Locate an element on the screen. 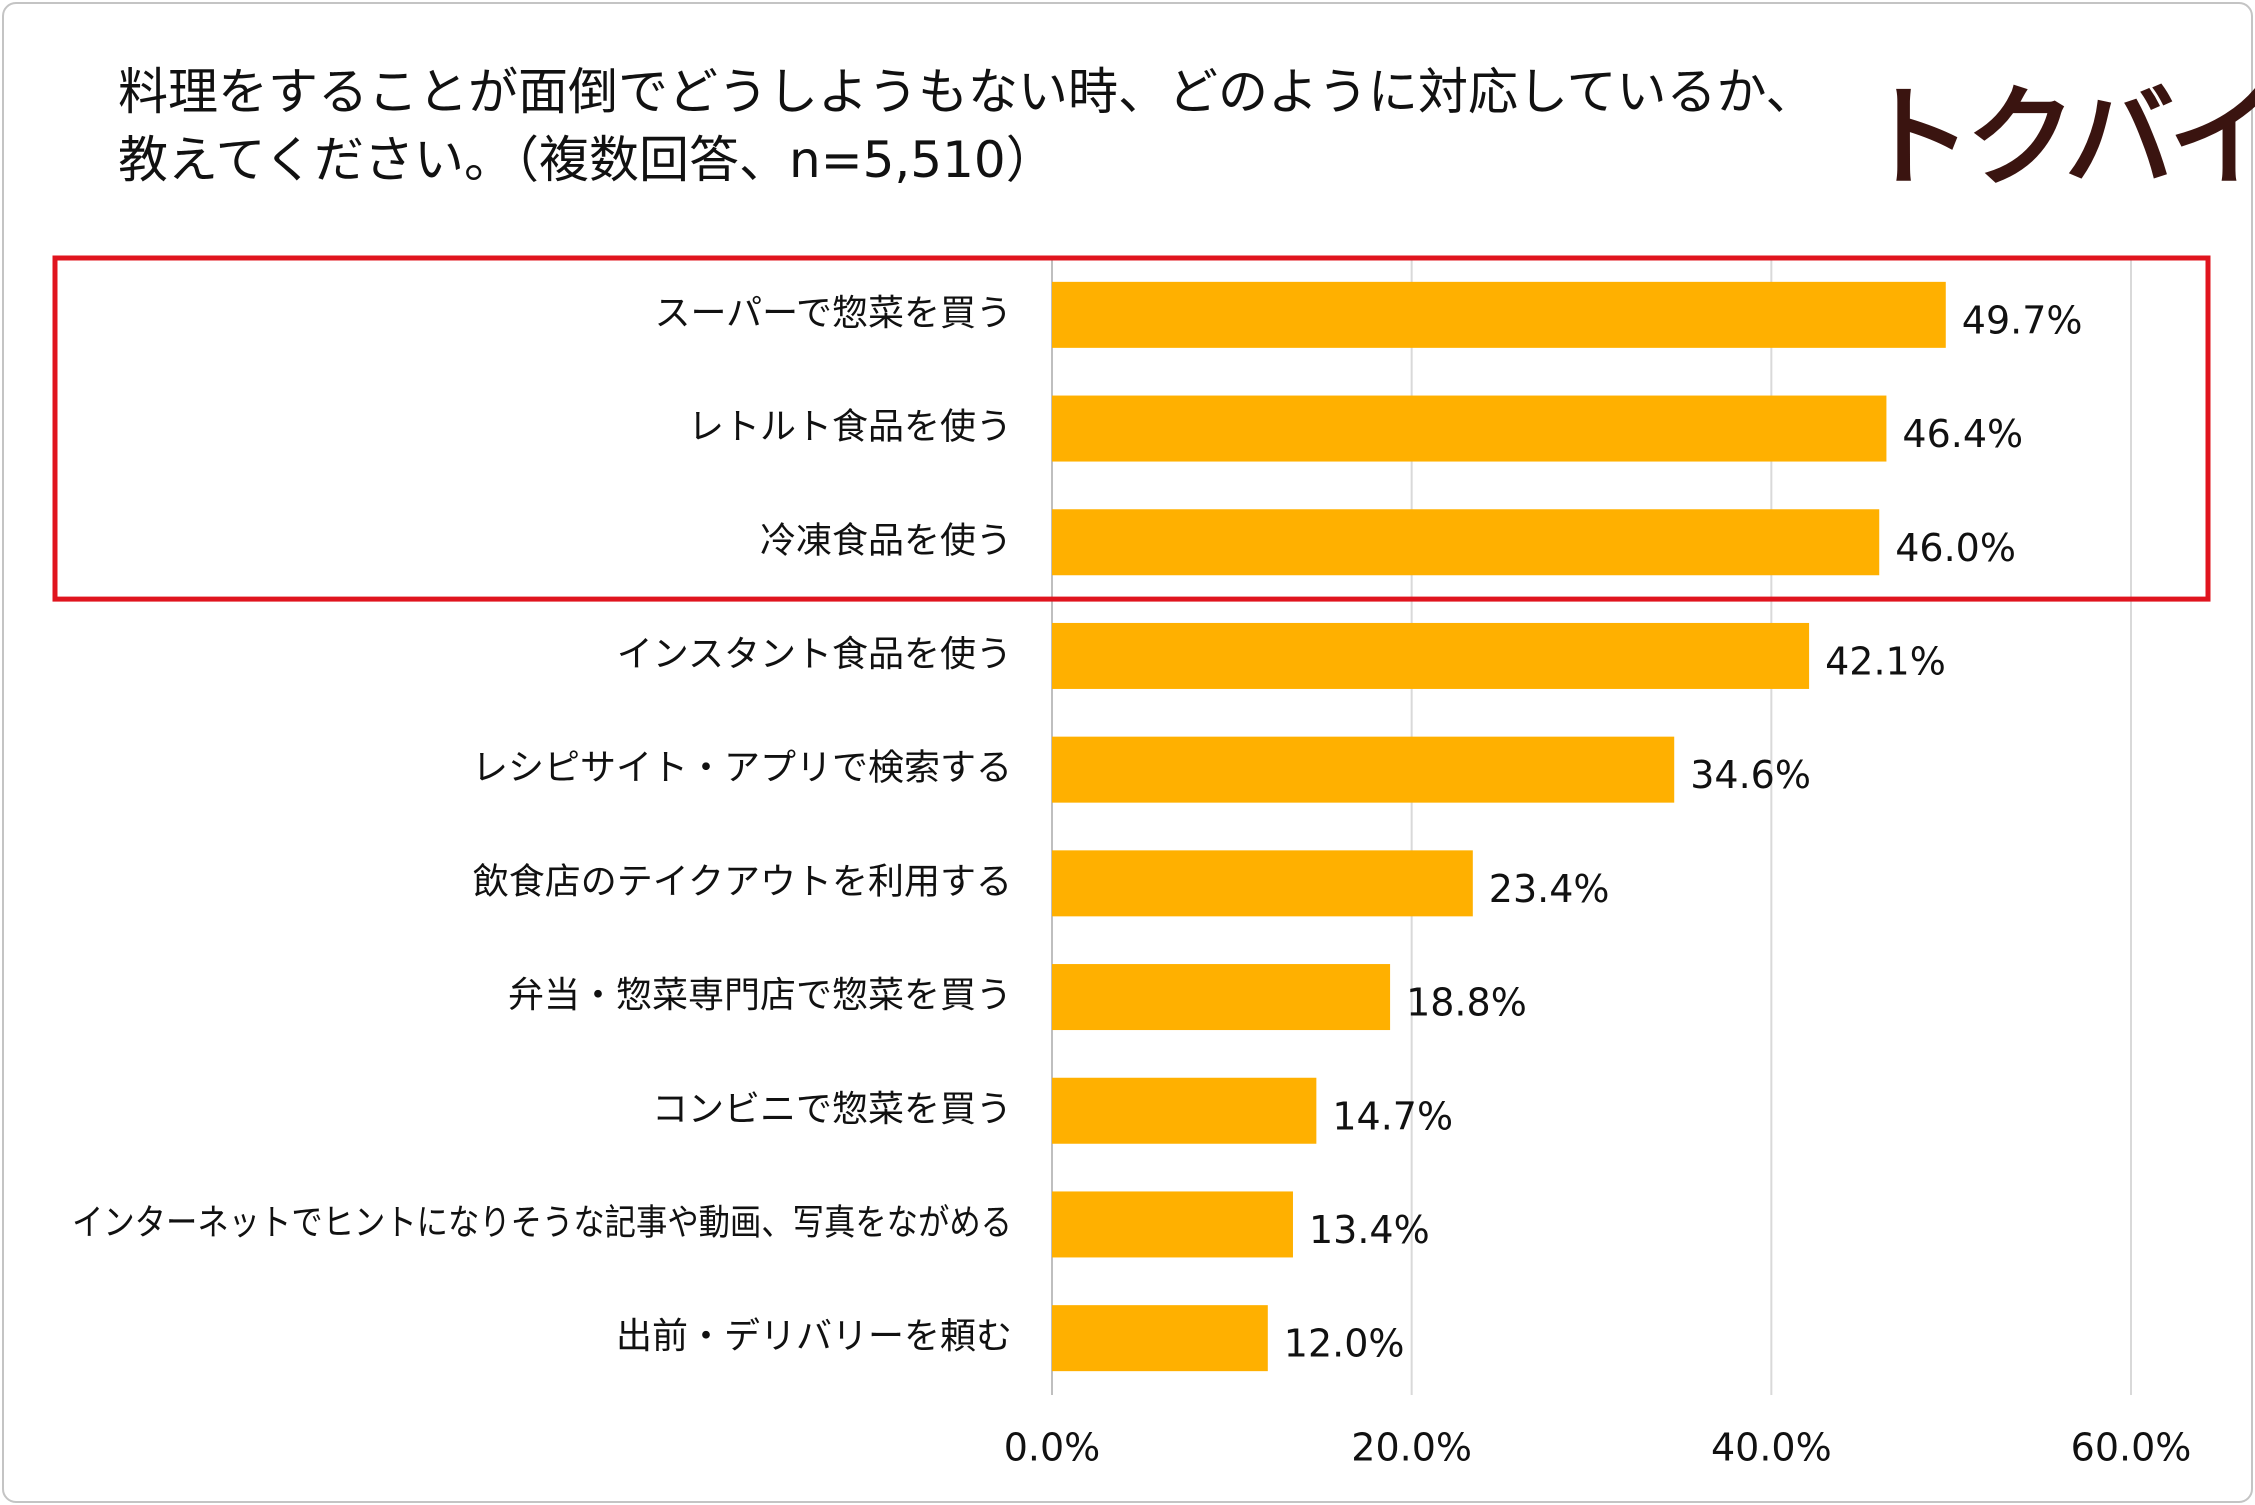 This screenshot has height=1505, width=2255. value-label: 12.0% is located at coordinates (1344, 1344).